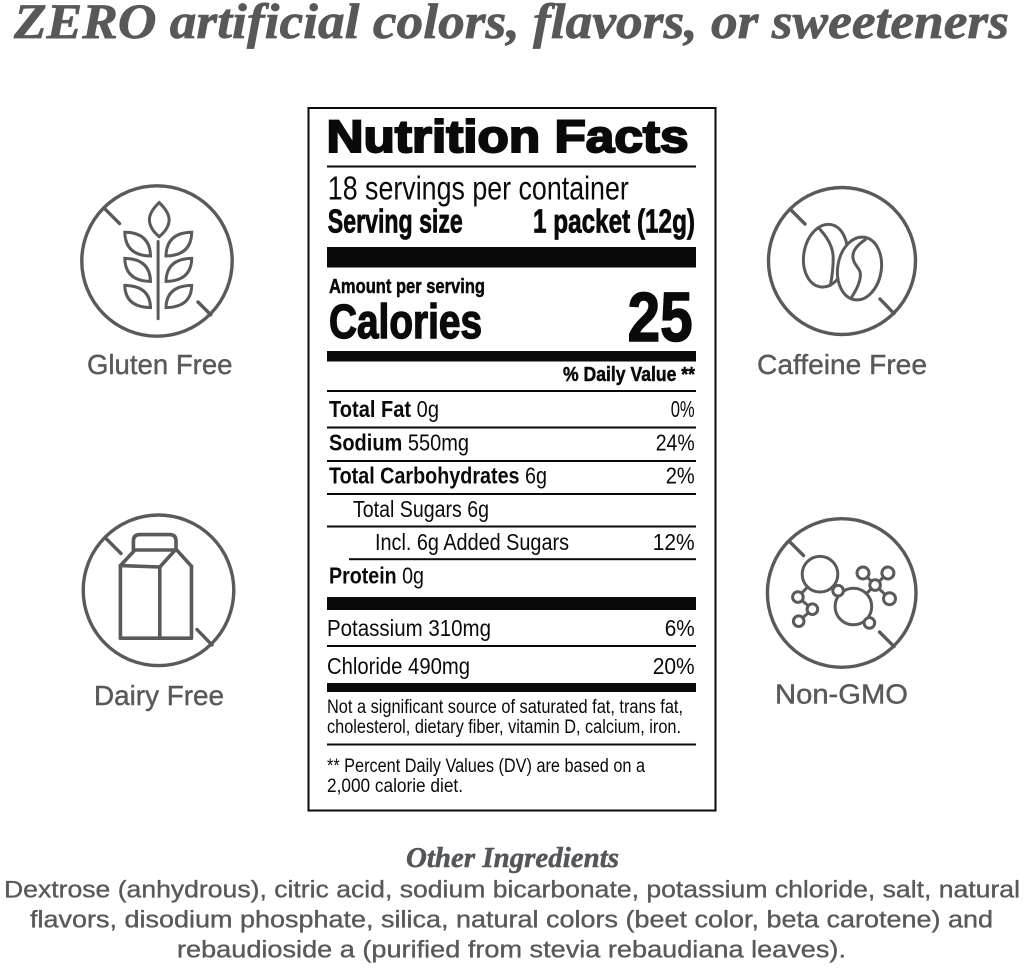  What do you see at coordinates (407, 286) in the screenshot?
I see `svg-text: Amount per serving` at bounding box center [407, 286].